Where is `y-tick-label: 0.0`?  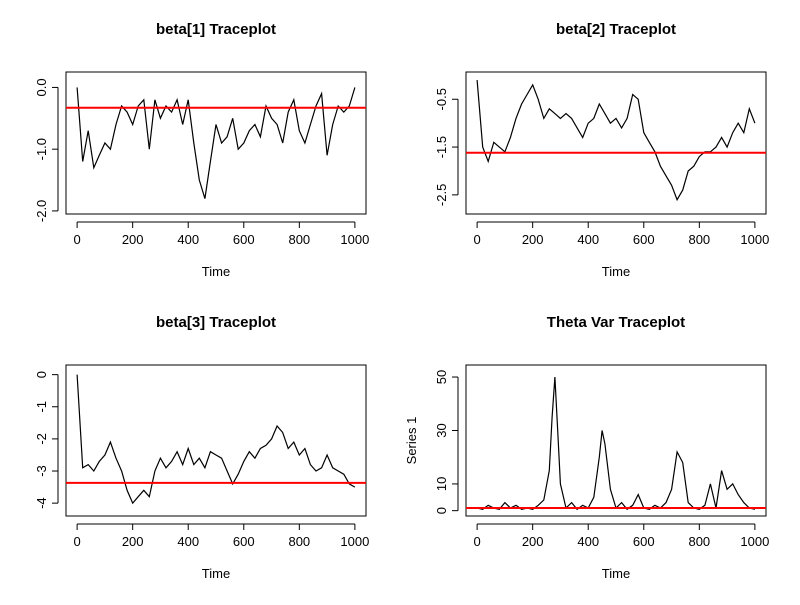
y-tick-label: 0.0 is located at coordinates (41, 87).